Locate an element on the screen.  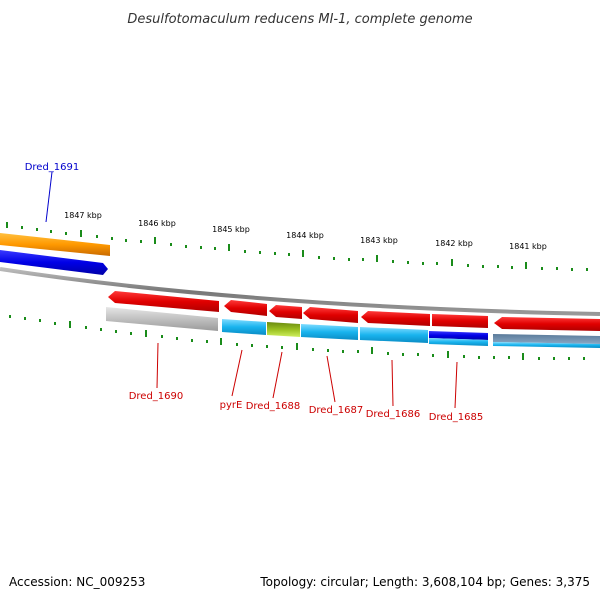
tick-label: 1847 kbp is located at coordinates (83, 215).